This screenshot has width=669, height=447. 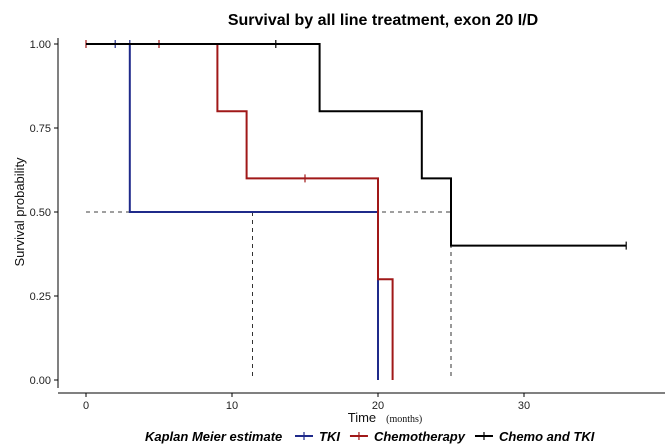 What do you see at coordinates (86, 406) in the screenshot?
I see `x-tick-label: 0` at bounding box center [86, 406].